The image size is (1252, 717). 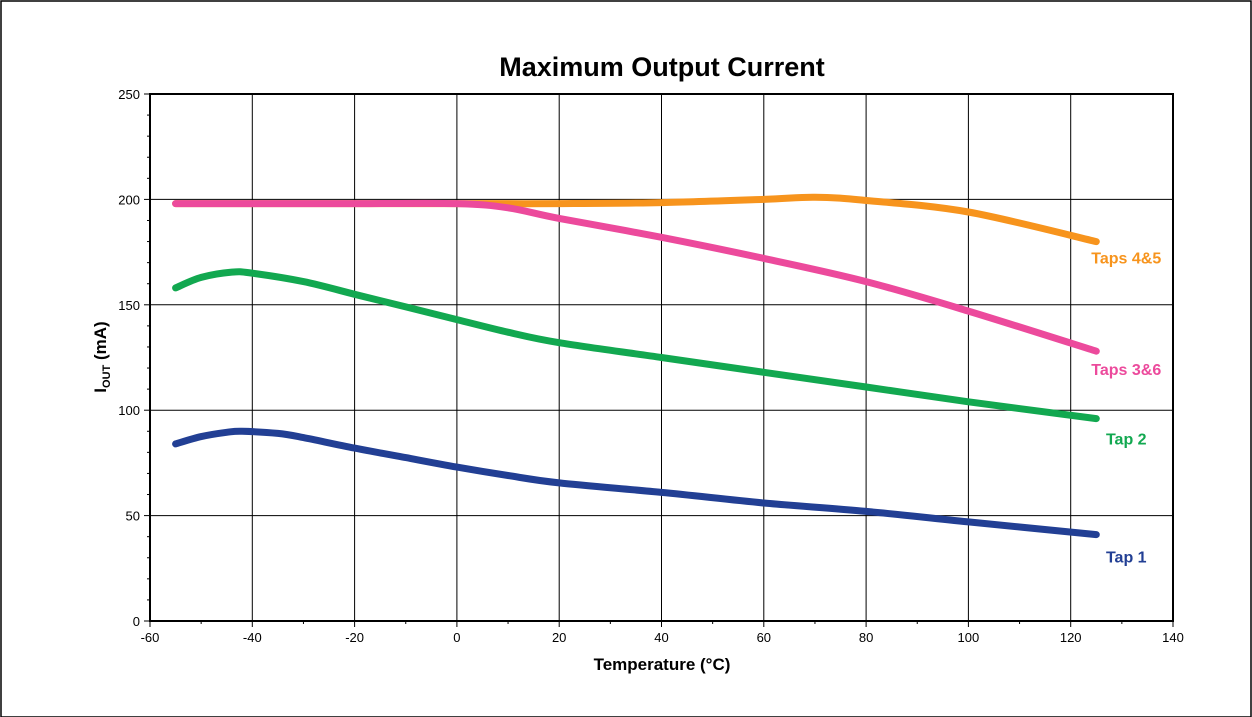 I want to click on x-tick-label: 100, so click(x=969, y=637).